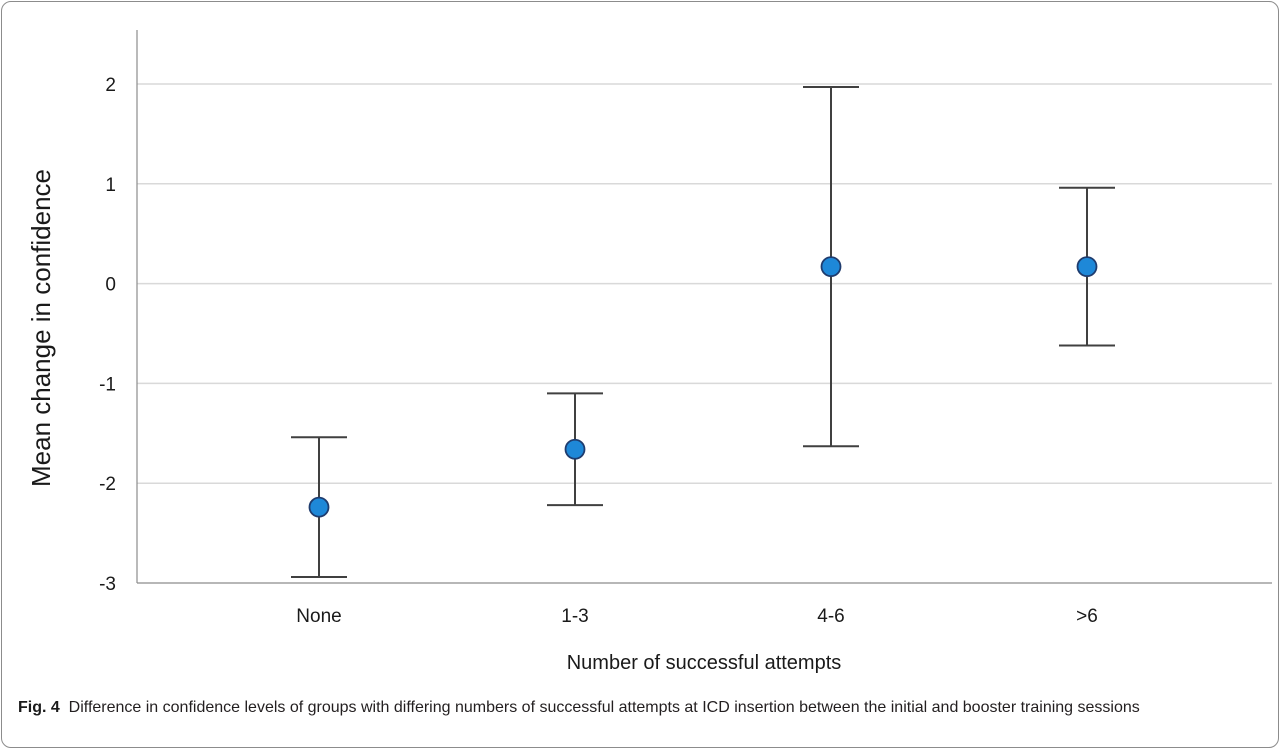 This screenshot has height=751, width=1282. I want to click on y-axis-label: Mean change in confidence, so click(41, 328).